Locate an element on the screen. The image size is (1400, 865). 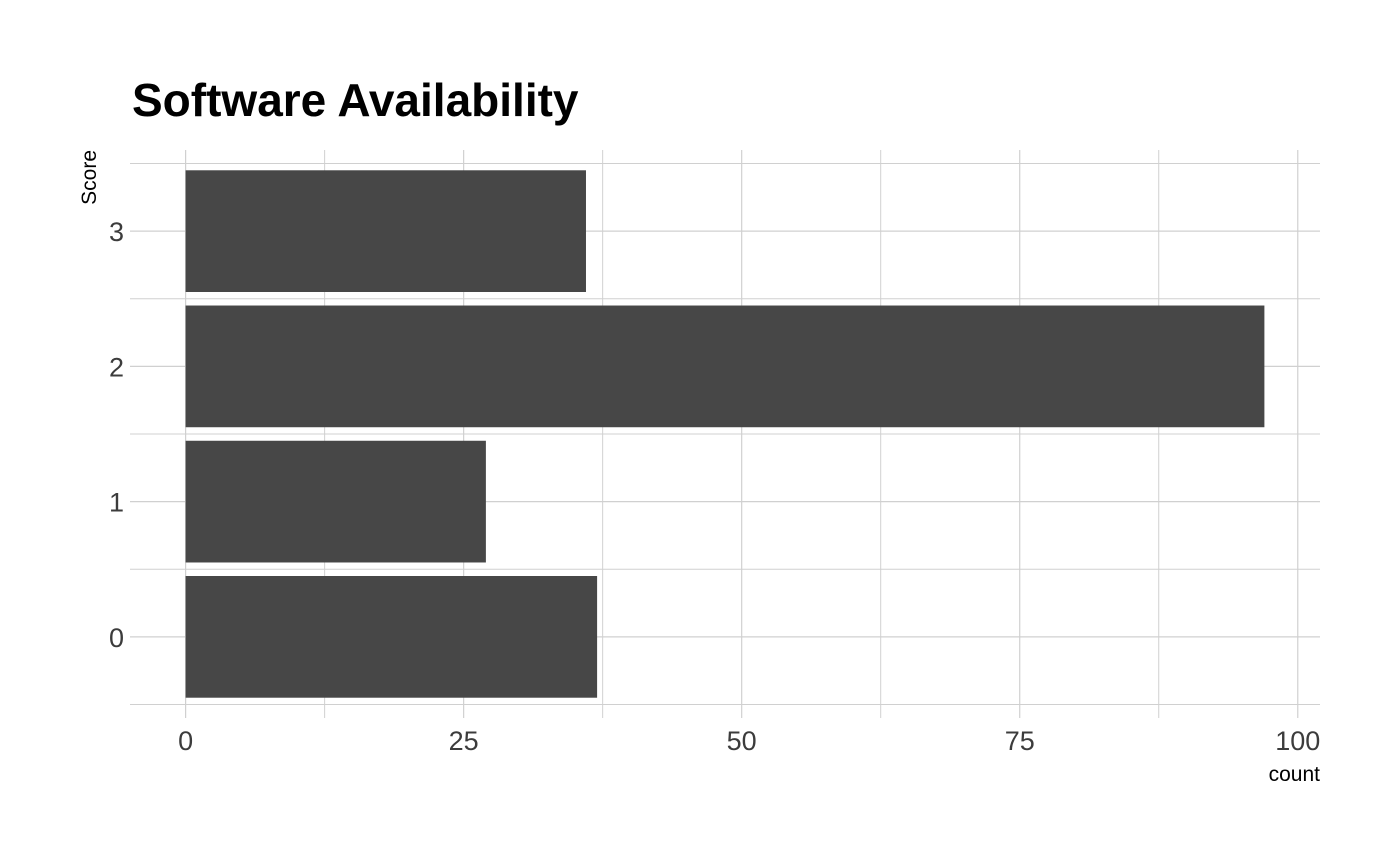
y-tick-label: 0 is located at coordinates (116, 638).